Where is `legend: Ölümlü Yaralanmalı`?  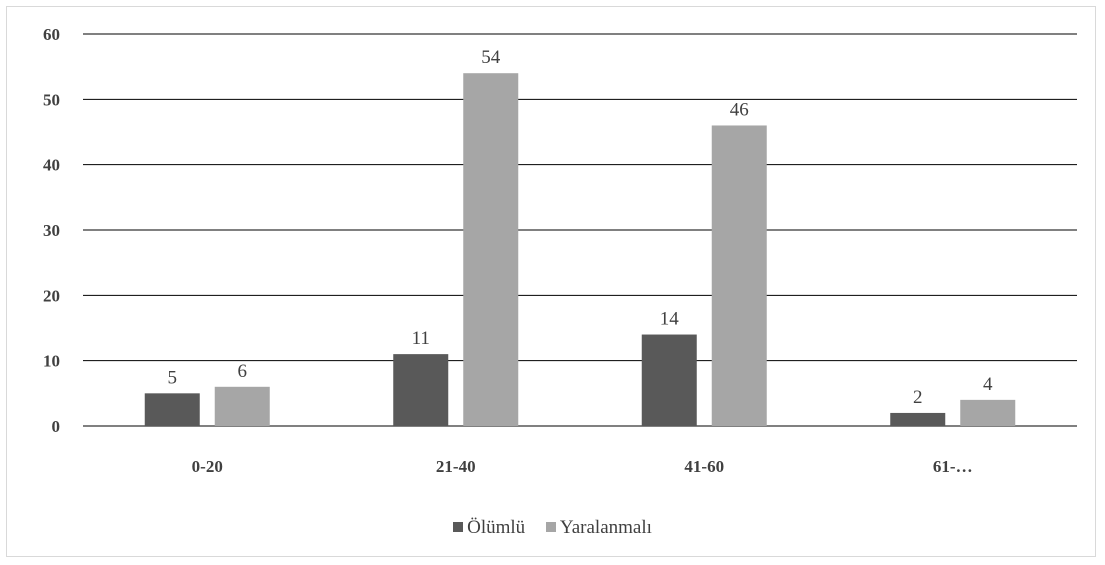 legend: Ölümlü Yaralanmalı is located at coordinates (552, 528).